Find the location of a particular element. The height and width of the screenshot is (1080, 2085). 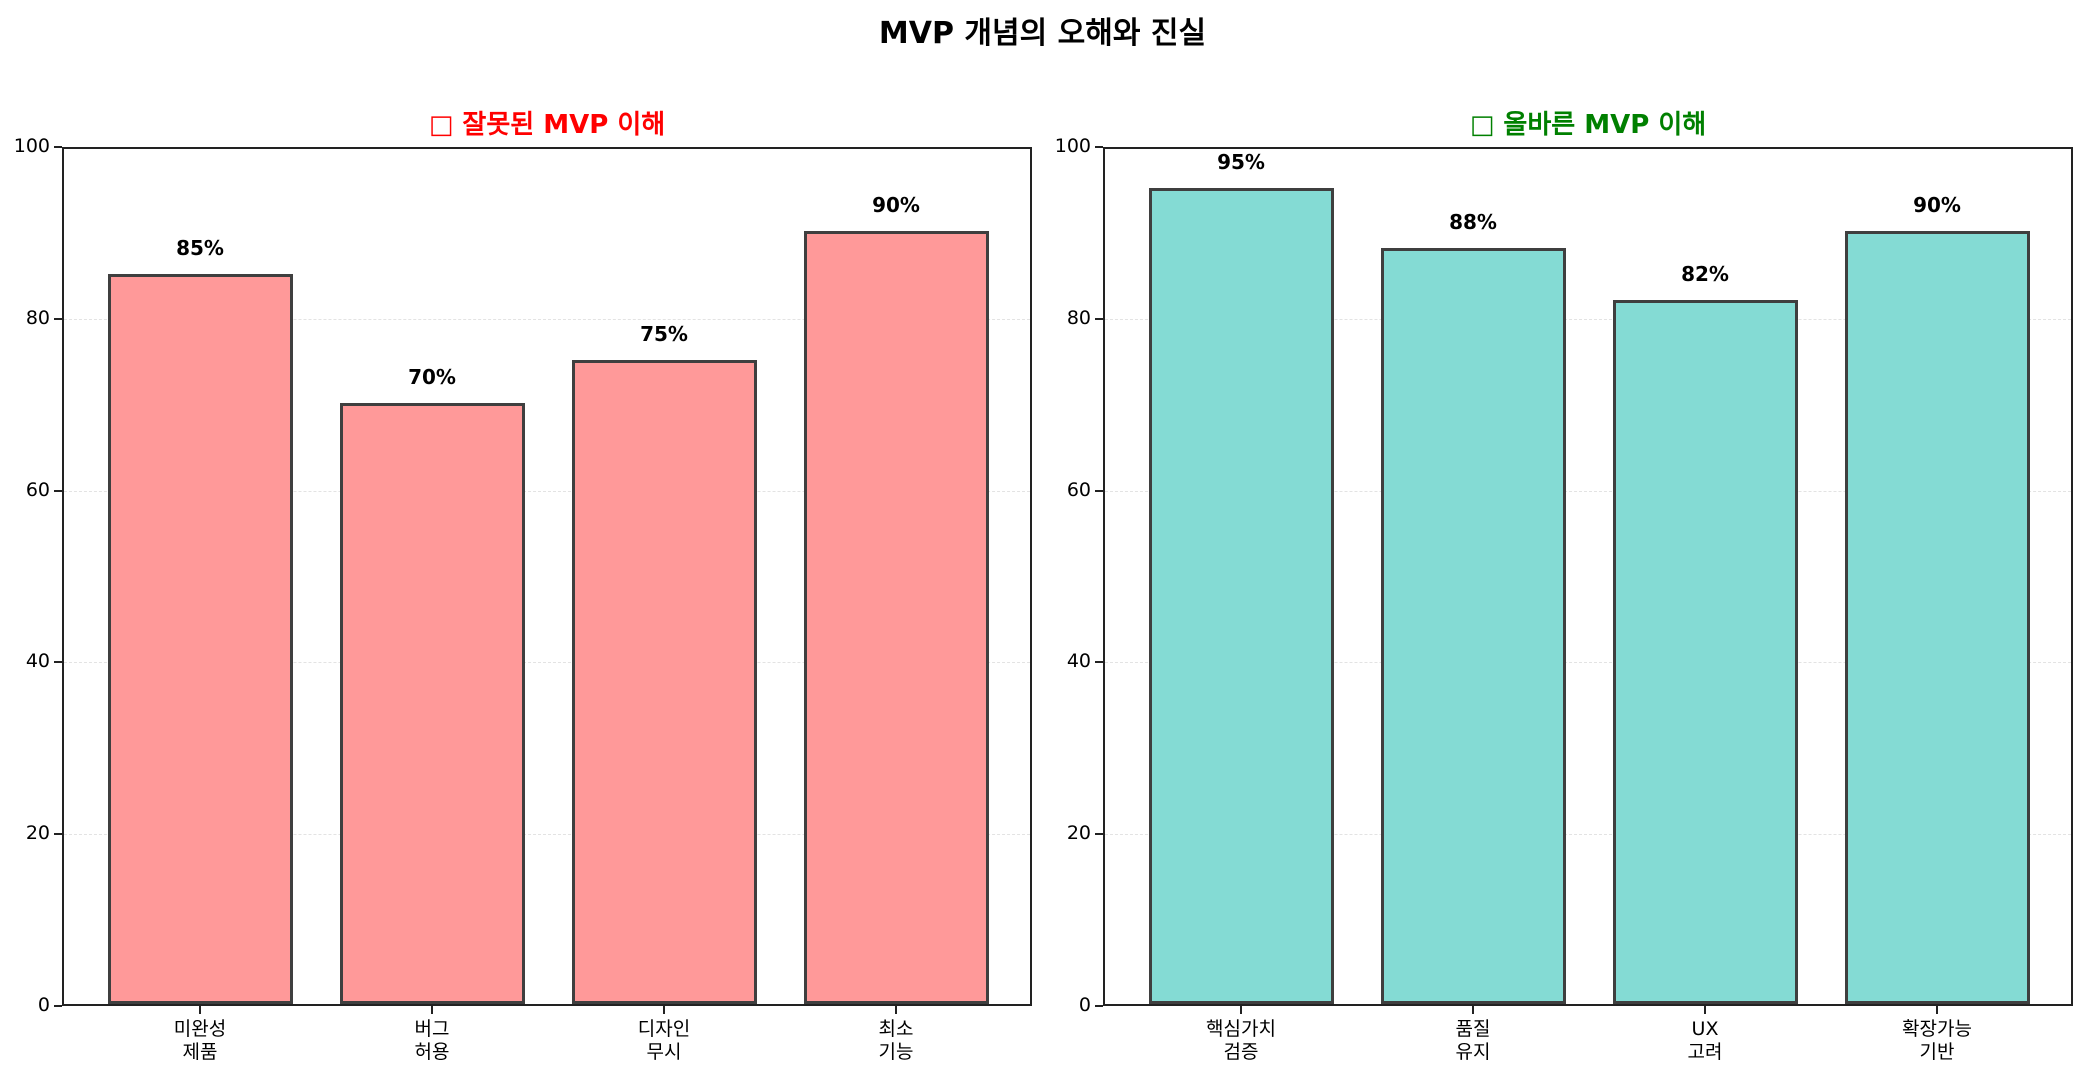

x-tick-label-line: 품질 is located at coordinates (1473, 1029).